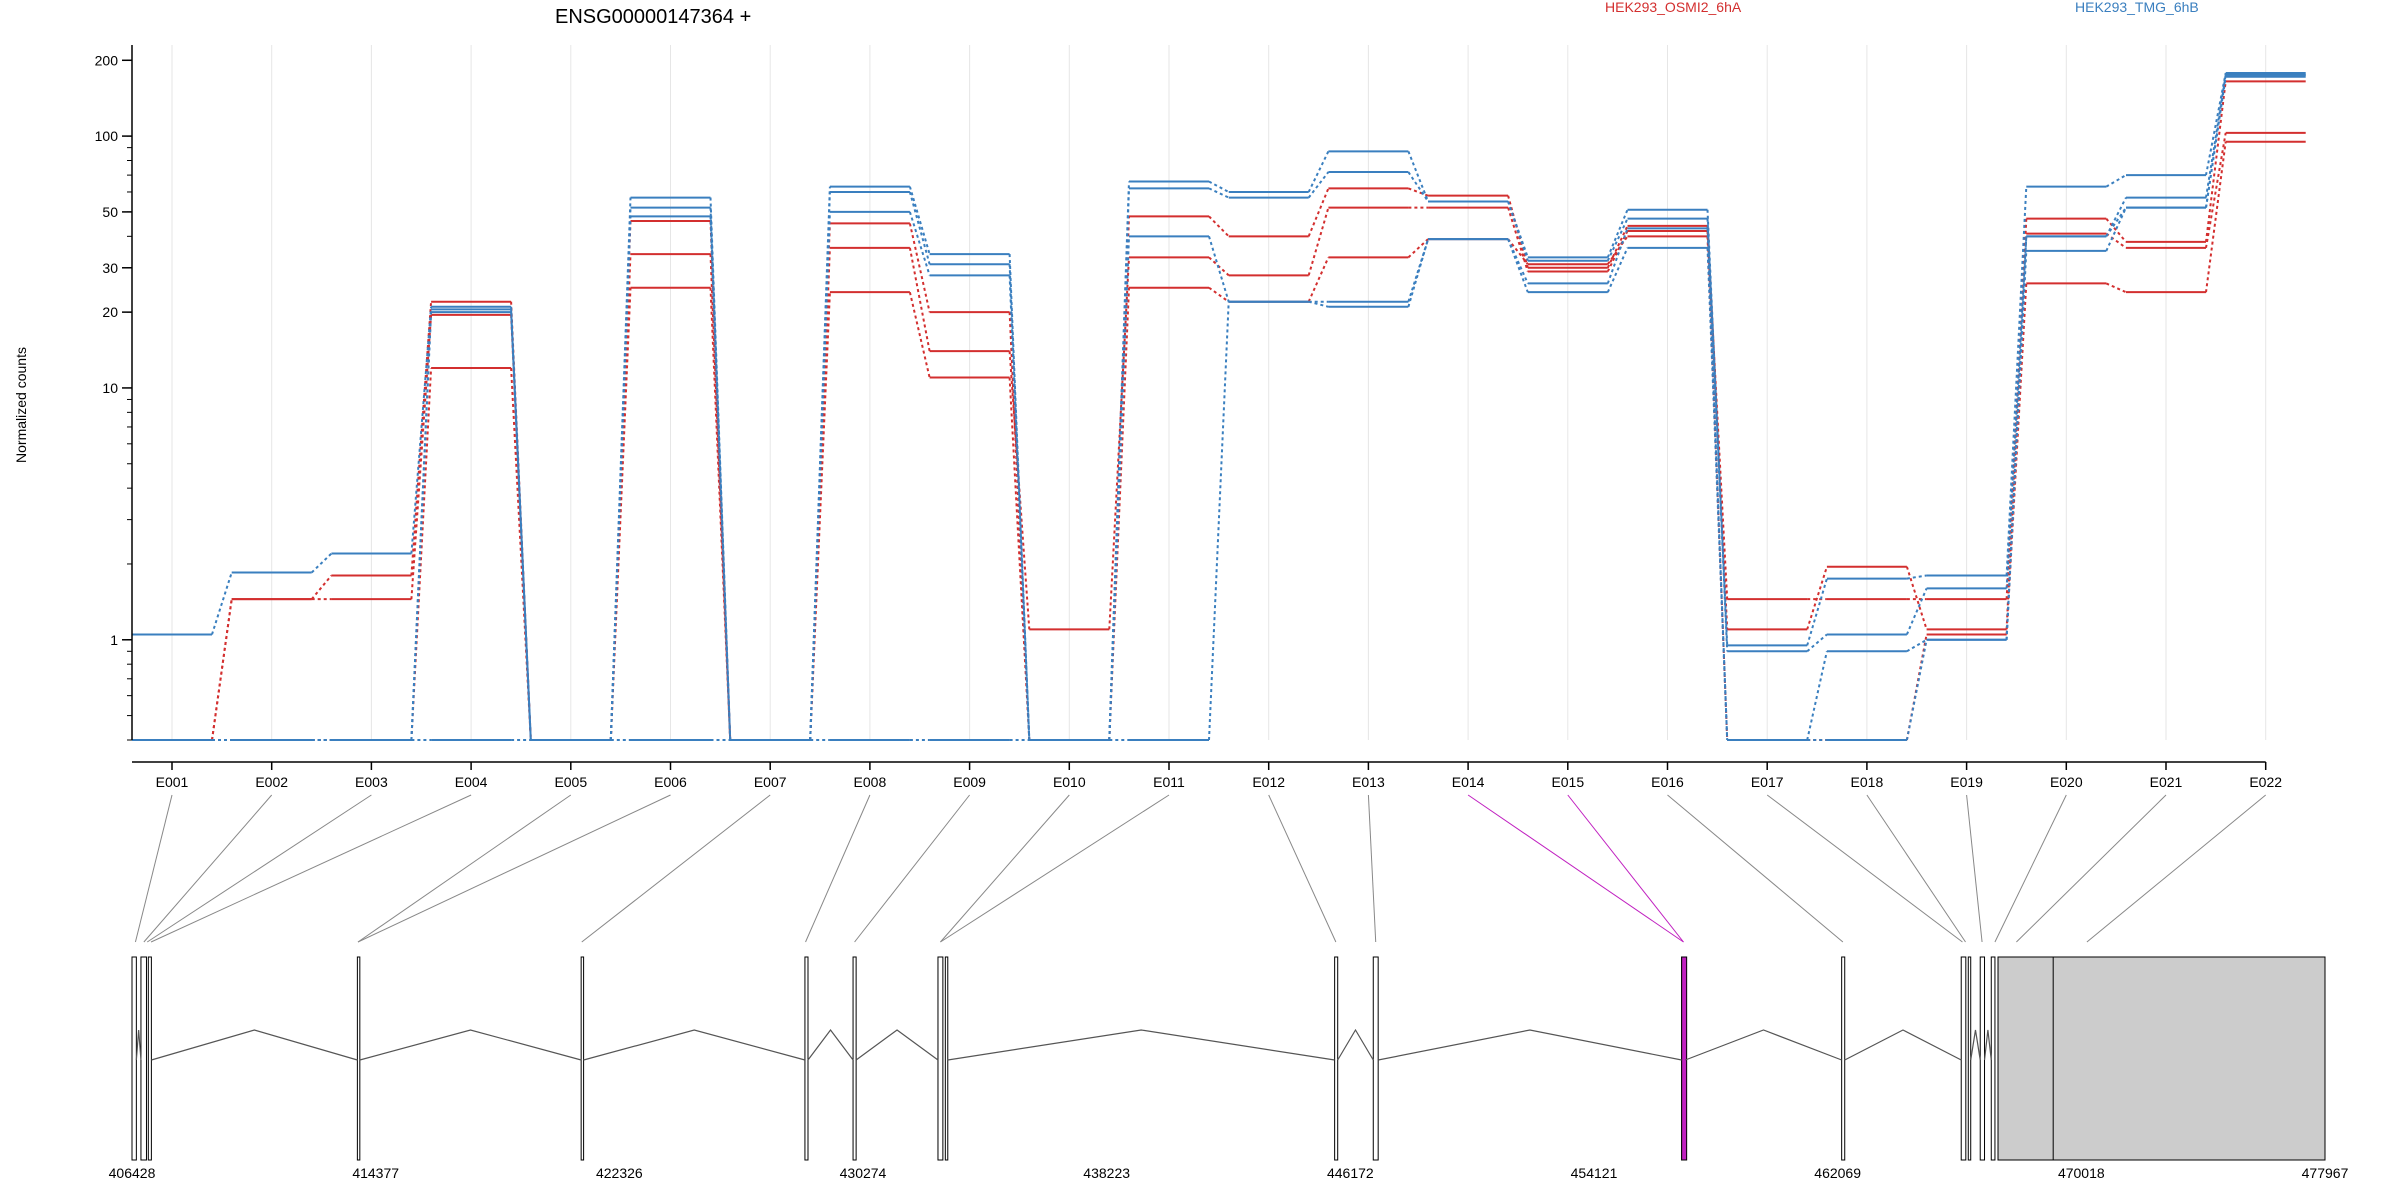 This screenshot has height=1200, width=2400. I want to click on x-tick-label: E006, so click(670, 782).